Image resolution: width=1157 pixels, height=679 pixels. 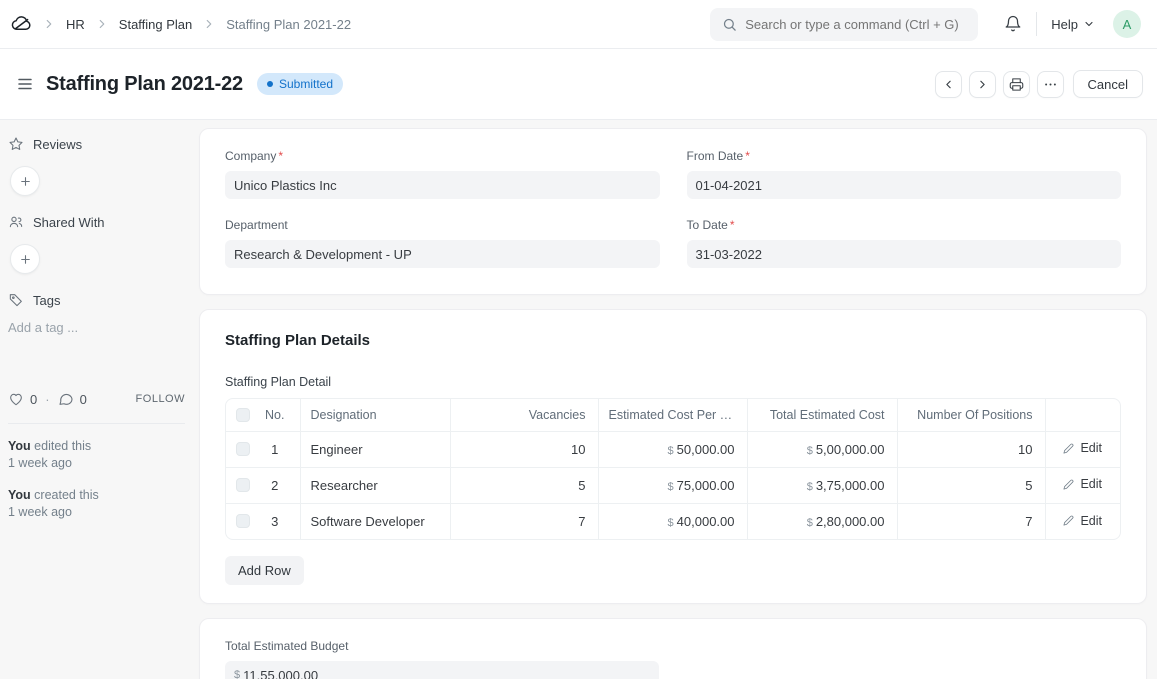 I want to click on breadcrumb-staffing-plan: Staffing Plan, so click(x=155, y=24).